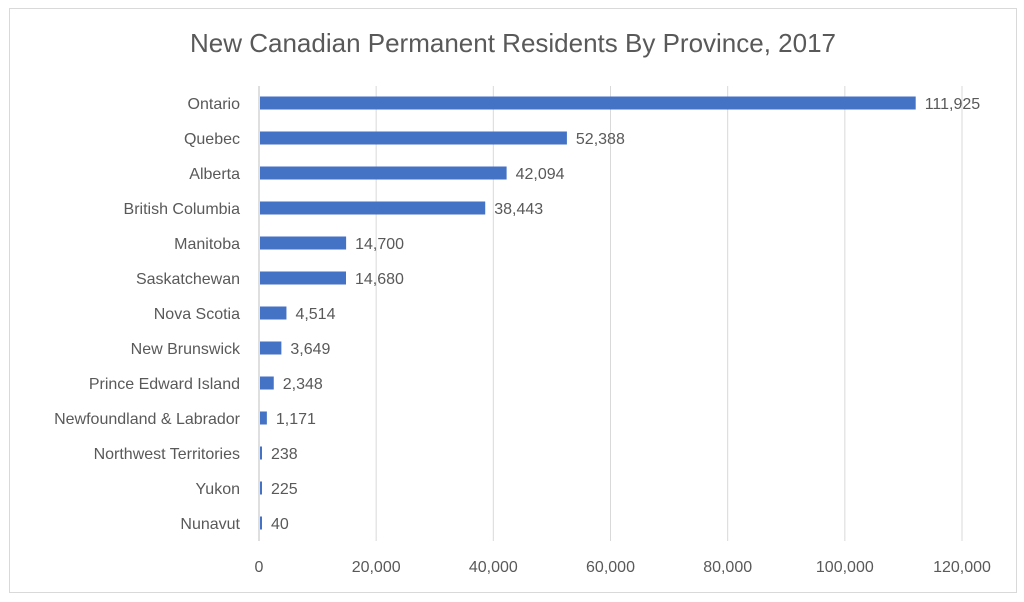 The image size is (1024, 602). I want to click on data-label: 2,348, so click(303, 384).